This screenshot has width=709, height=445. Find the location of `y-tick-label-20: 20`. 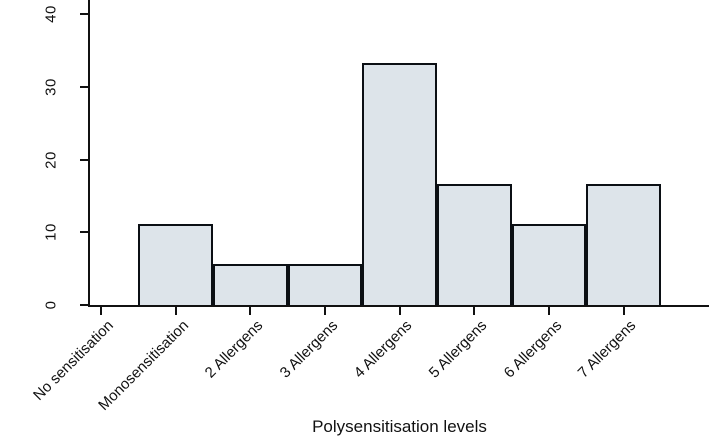

y-tick-label-20: 20 is located at coordinates (51, 159).